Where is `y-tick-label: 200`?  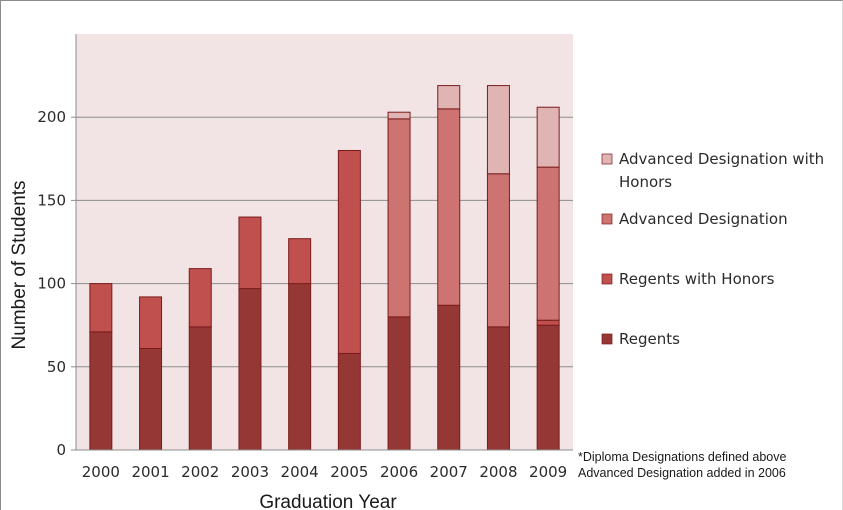
y-tick-label: 200 is located at coordinates (51, 117).